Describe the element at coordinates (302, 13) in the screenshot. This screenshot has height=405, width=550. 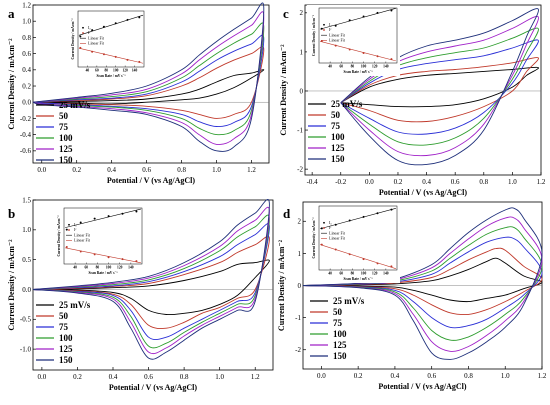
I see `y-tick-label: 2` at that location.